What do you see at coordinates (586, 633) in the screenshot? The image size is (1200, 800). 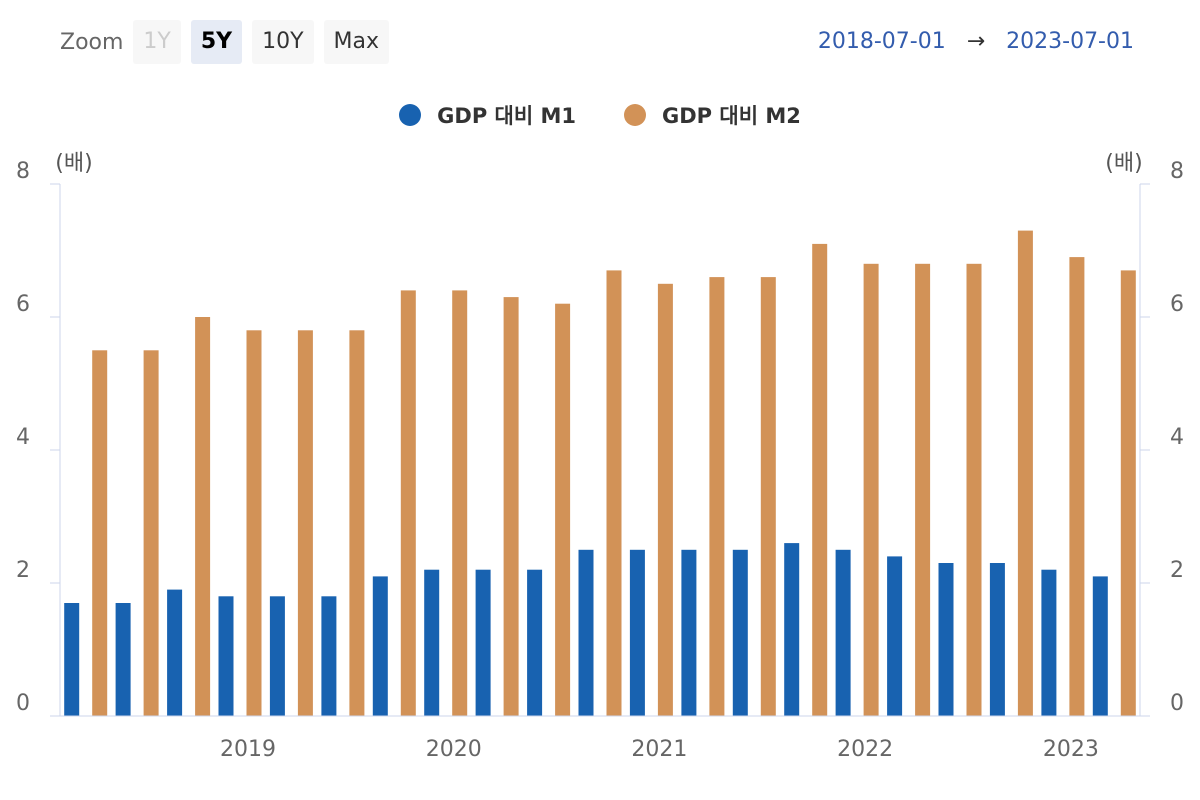 I see `bar-m1-2021-Q1` at bounding box center [586, 633].